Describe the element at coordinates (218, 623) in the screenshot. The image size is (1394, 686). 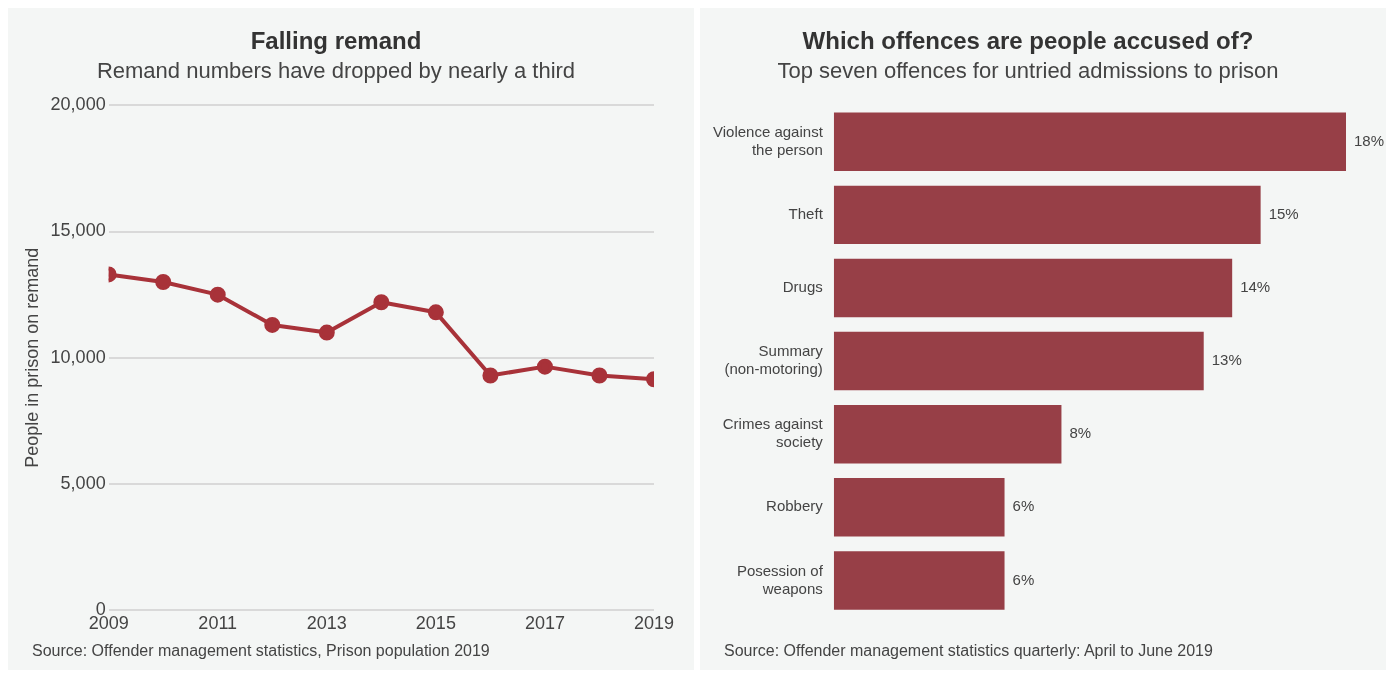
I see `x-tick-label: 2011` at that location.